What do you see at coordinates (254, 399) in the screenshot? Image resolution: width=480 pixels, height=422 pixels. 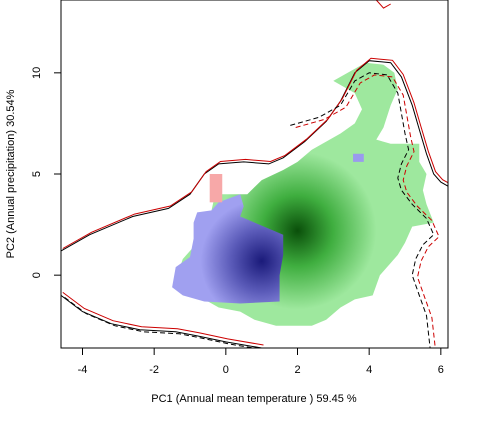 I see `x-axis-label: PC1 (Annual mean temperature ) 59.45 %` at bounding box center [254, 399].